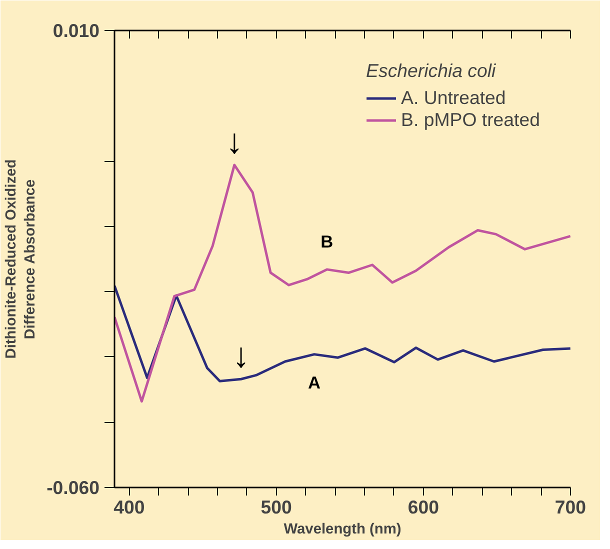 The image size is (610, 549). What do you see at coordinates (314, 382) in the screenshot?
I see `annotation: A` at bounding box center [314, 382].